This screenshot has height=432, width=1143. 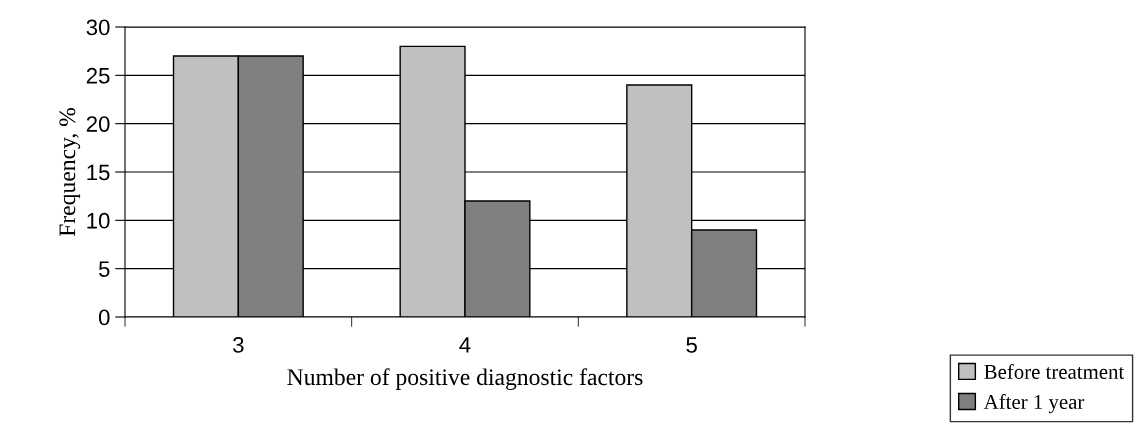 I want to click on y-tick-label: 15, so click(x=98, y=172).